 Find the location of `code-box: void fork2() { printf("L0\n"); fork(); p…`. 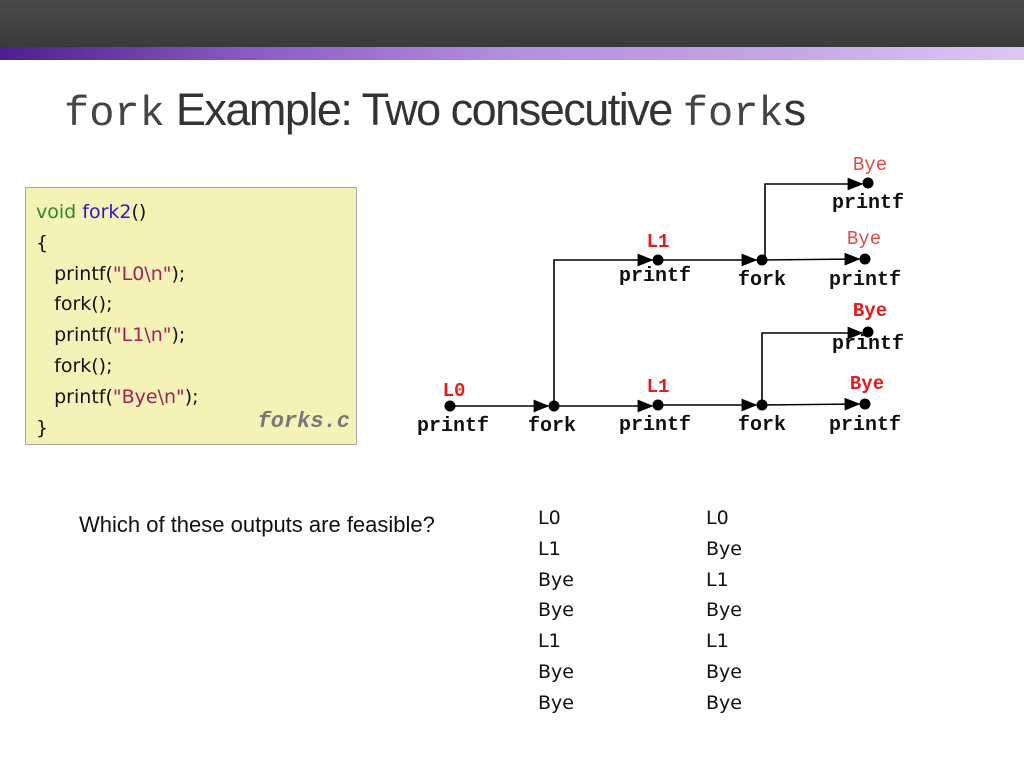

code-box: void fork2() { printf("L0\n"); fork(); p… is located at coordinates (191, 316).